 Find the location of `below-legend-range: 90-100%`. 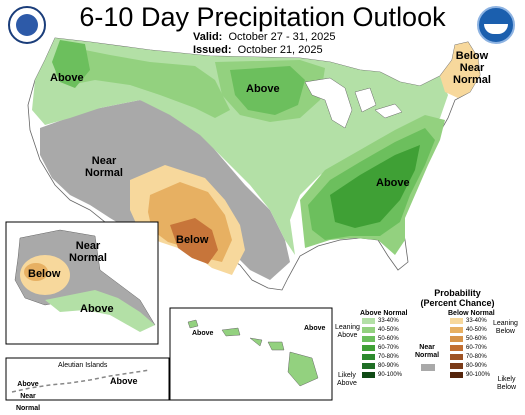

below-legend-range: 90-100% is located at coordinates (478, 375).